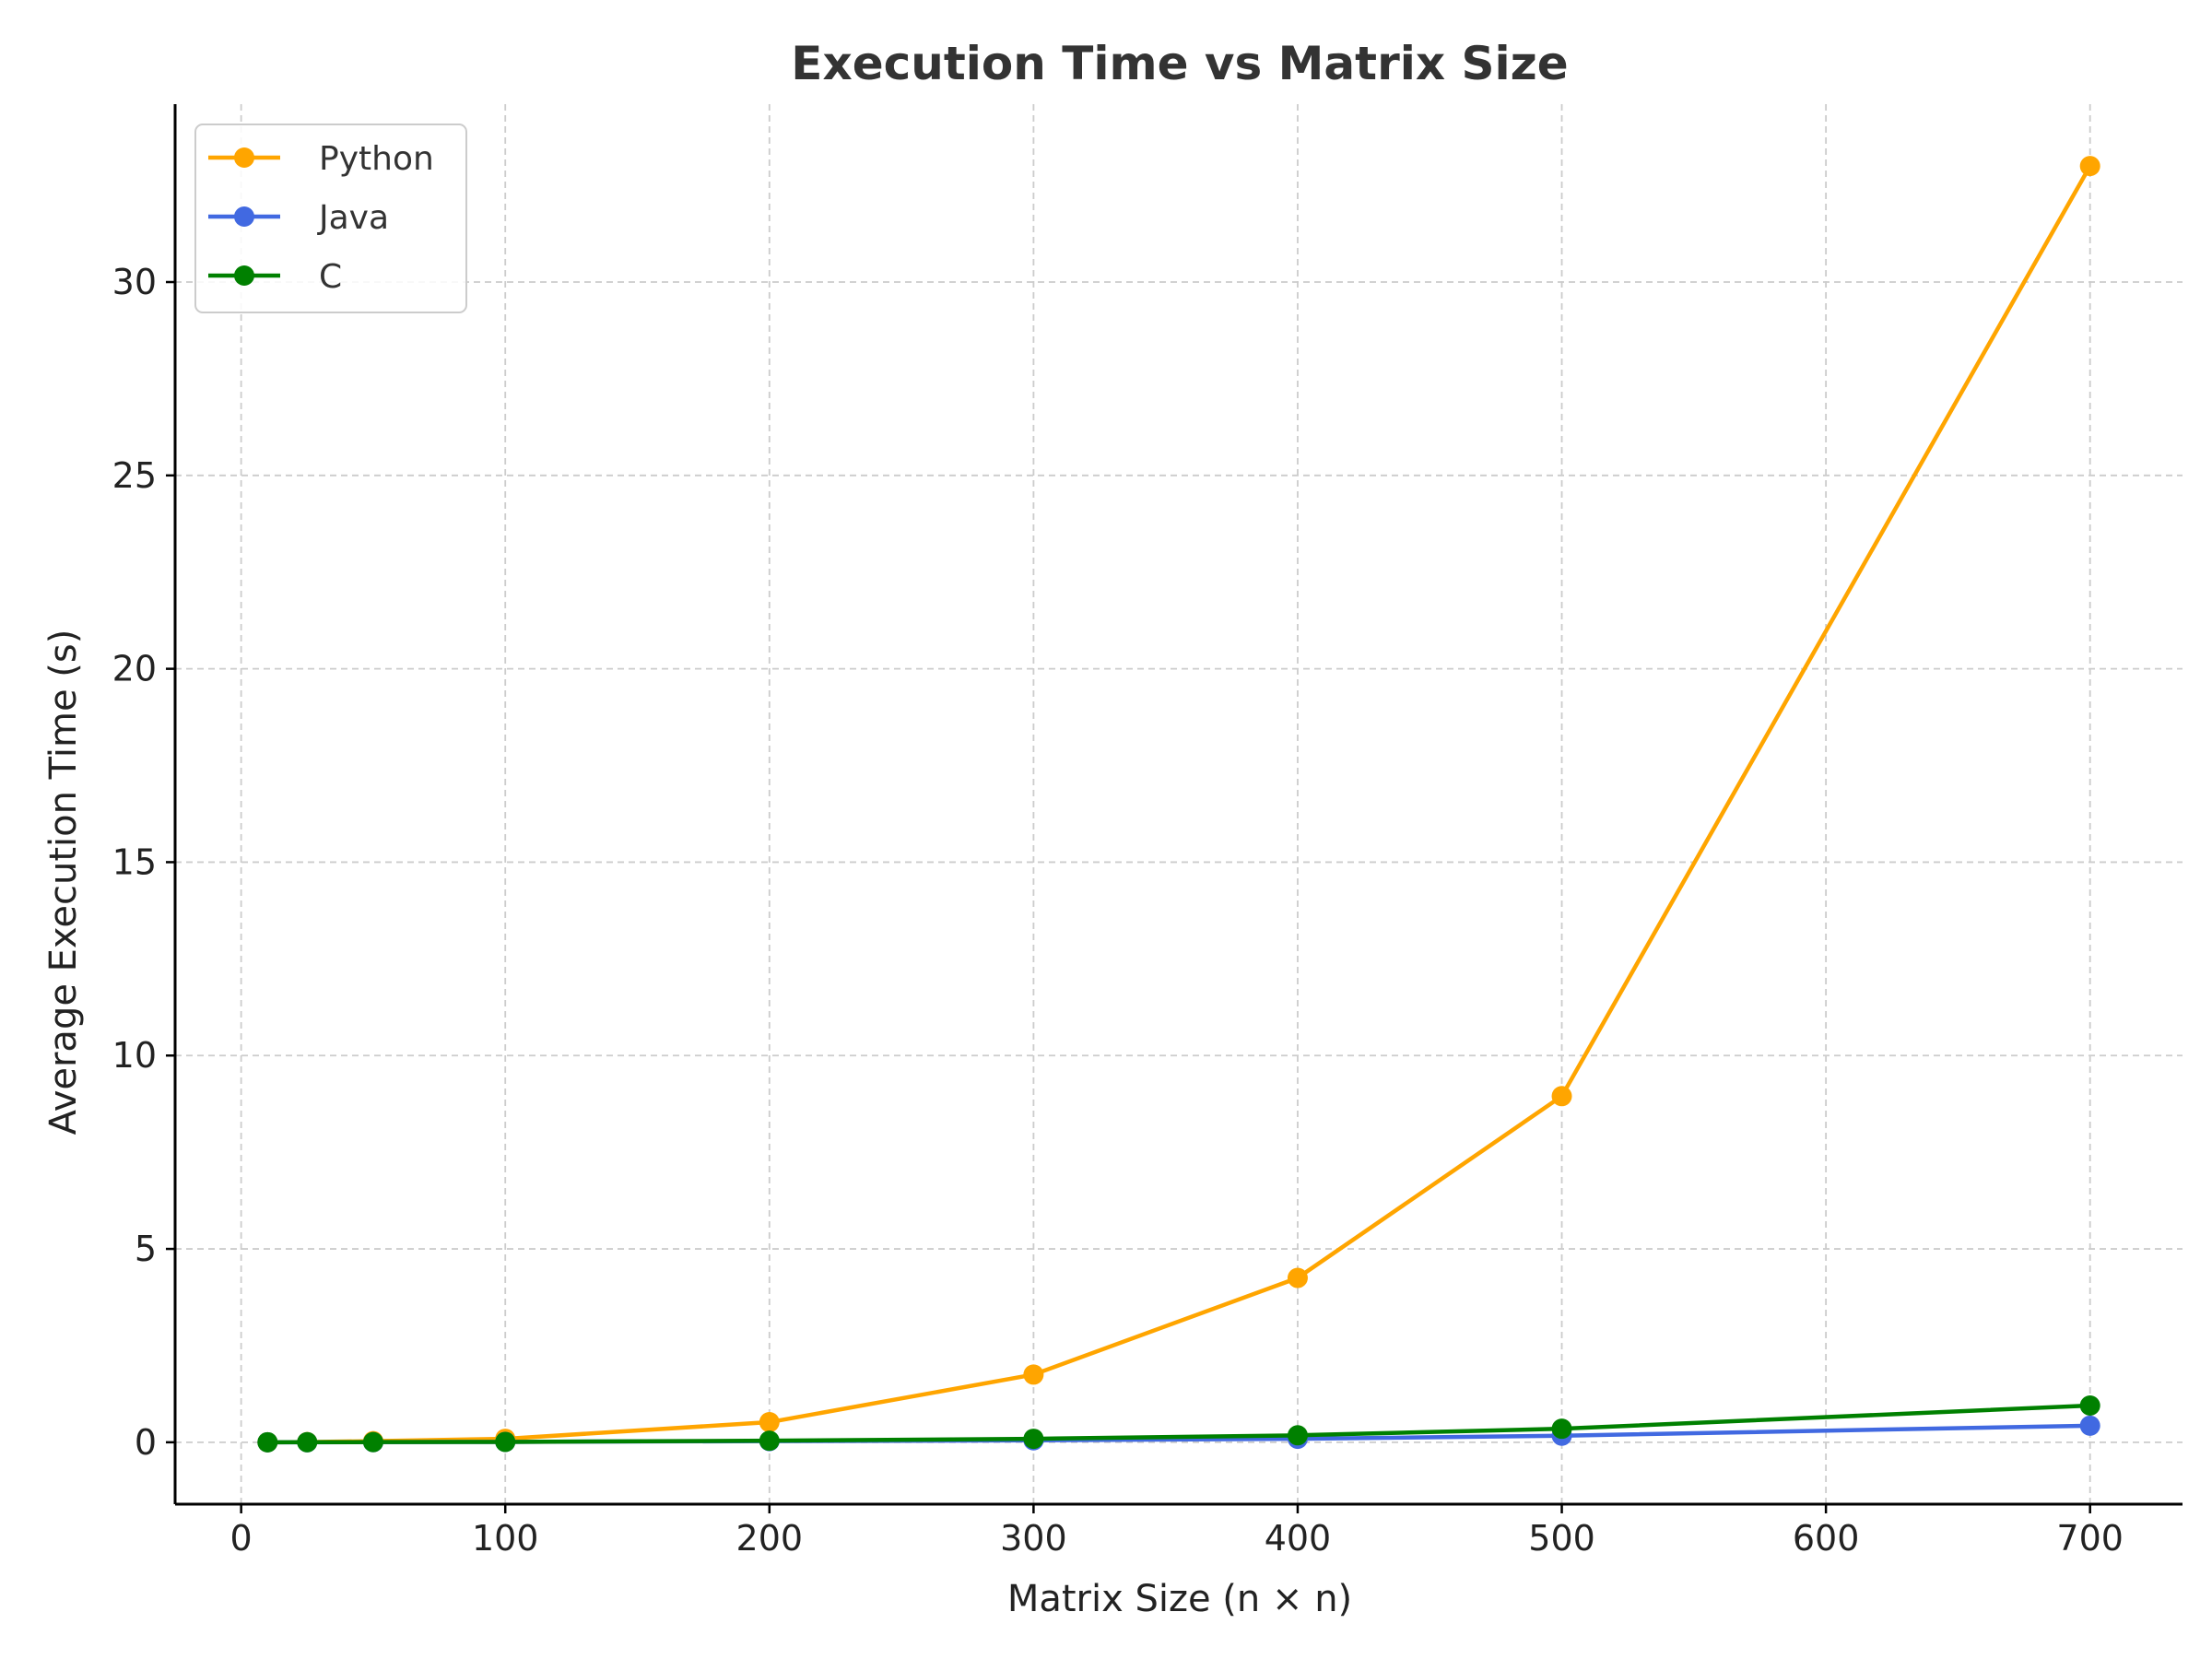 Image resolution: width=2212 pixels, height=1659 pixels. Describe the element at coordinates (134, 669) in the screenshot. I see `y-tick-label: 20` at that location.